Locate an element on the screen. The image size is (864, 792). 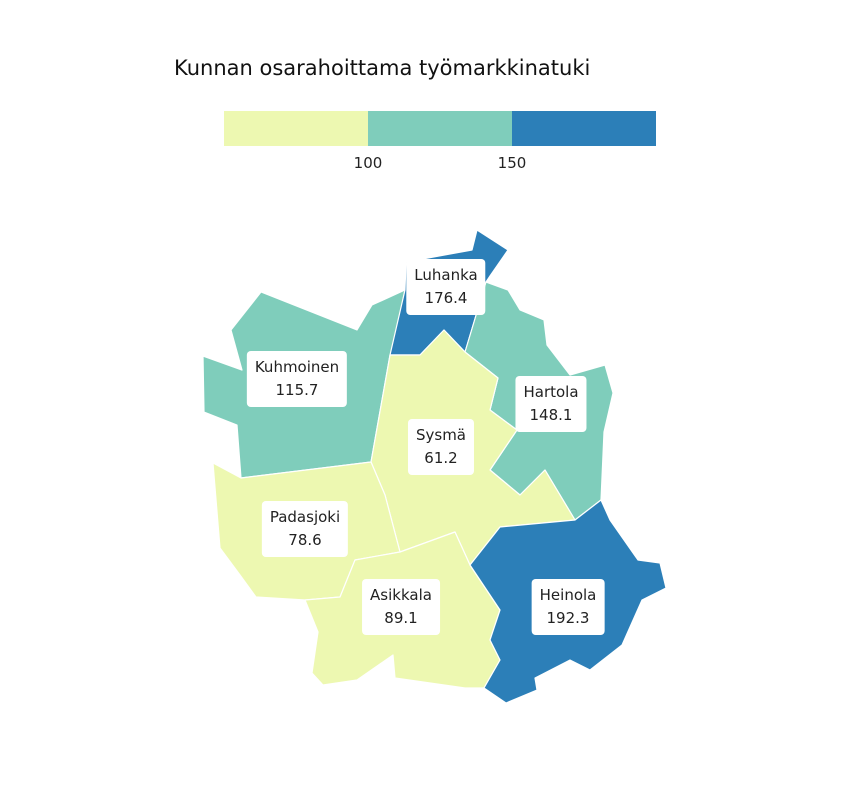
label-sysma-value: 61.2 is located at coordinates (441, 458).